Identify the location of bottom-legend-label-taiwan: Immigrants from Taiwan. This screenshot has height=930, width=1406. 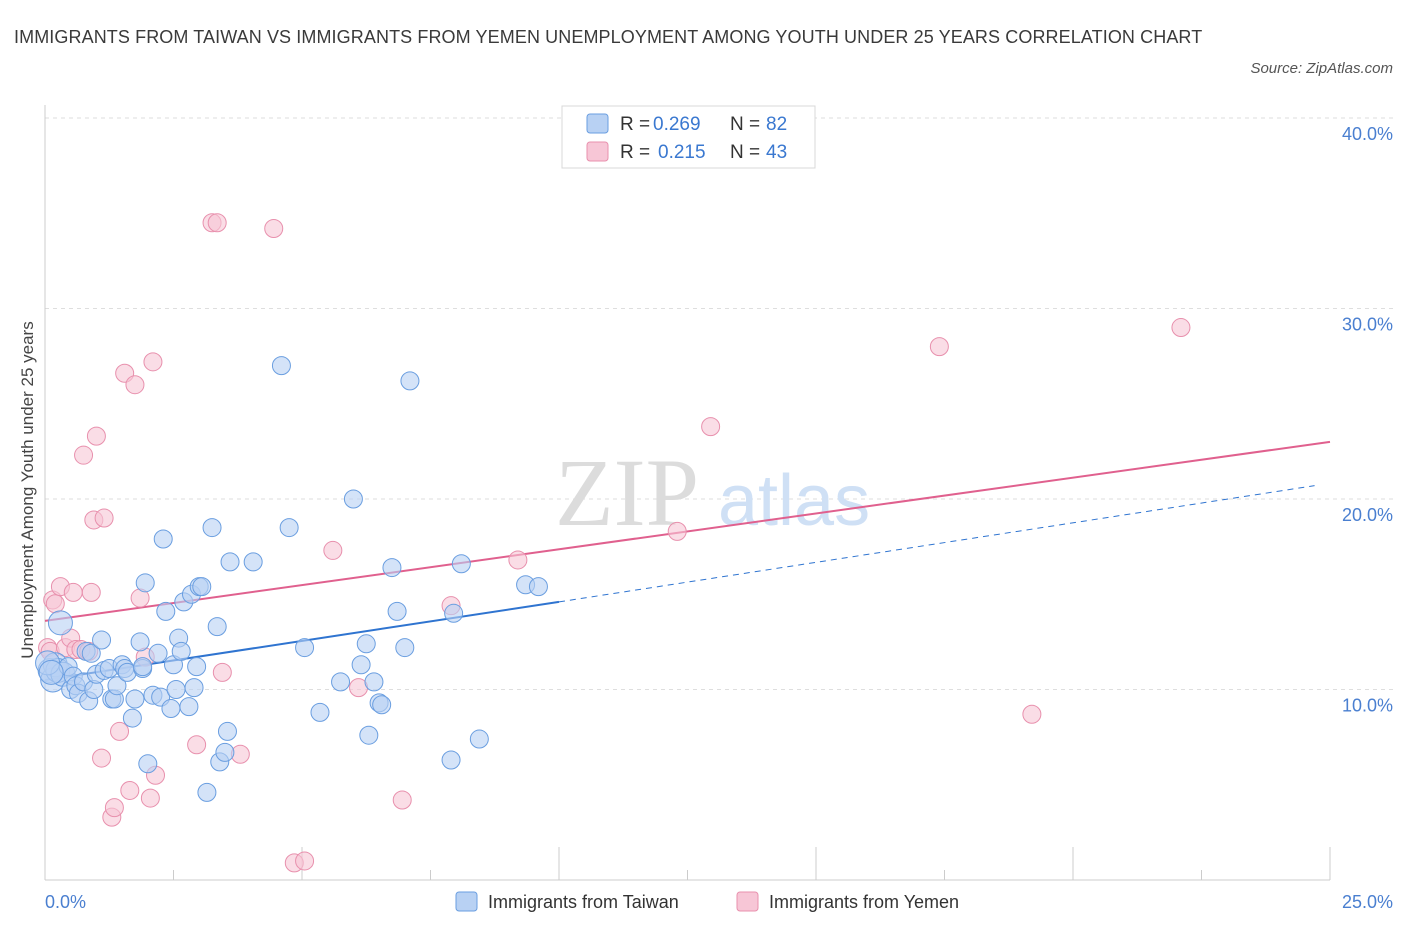
(583, 902).